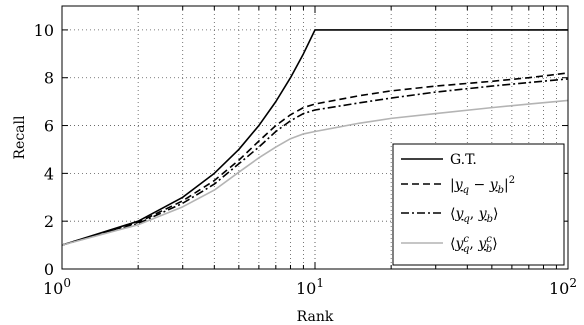 The width and height of the screenshot is (584, 325). What do you see at coordinates (573, 283) in the screenshot?
I see `x-tick-label-exponent: 2` at bounding box center [573, 283].